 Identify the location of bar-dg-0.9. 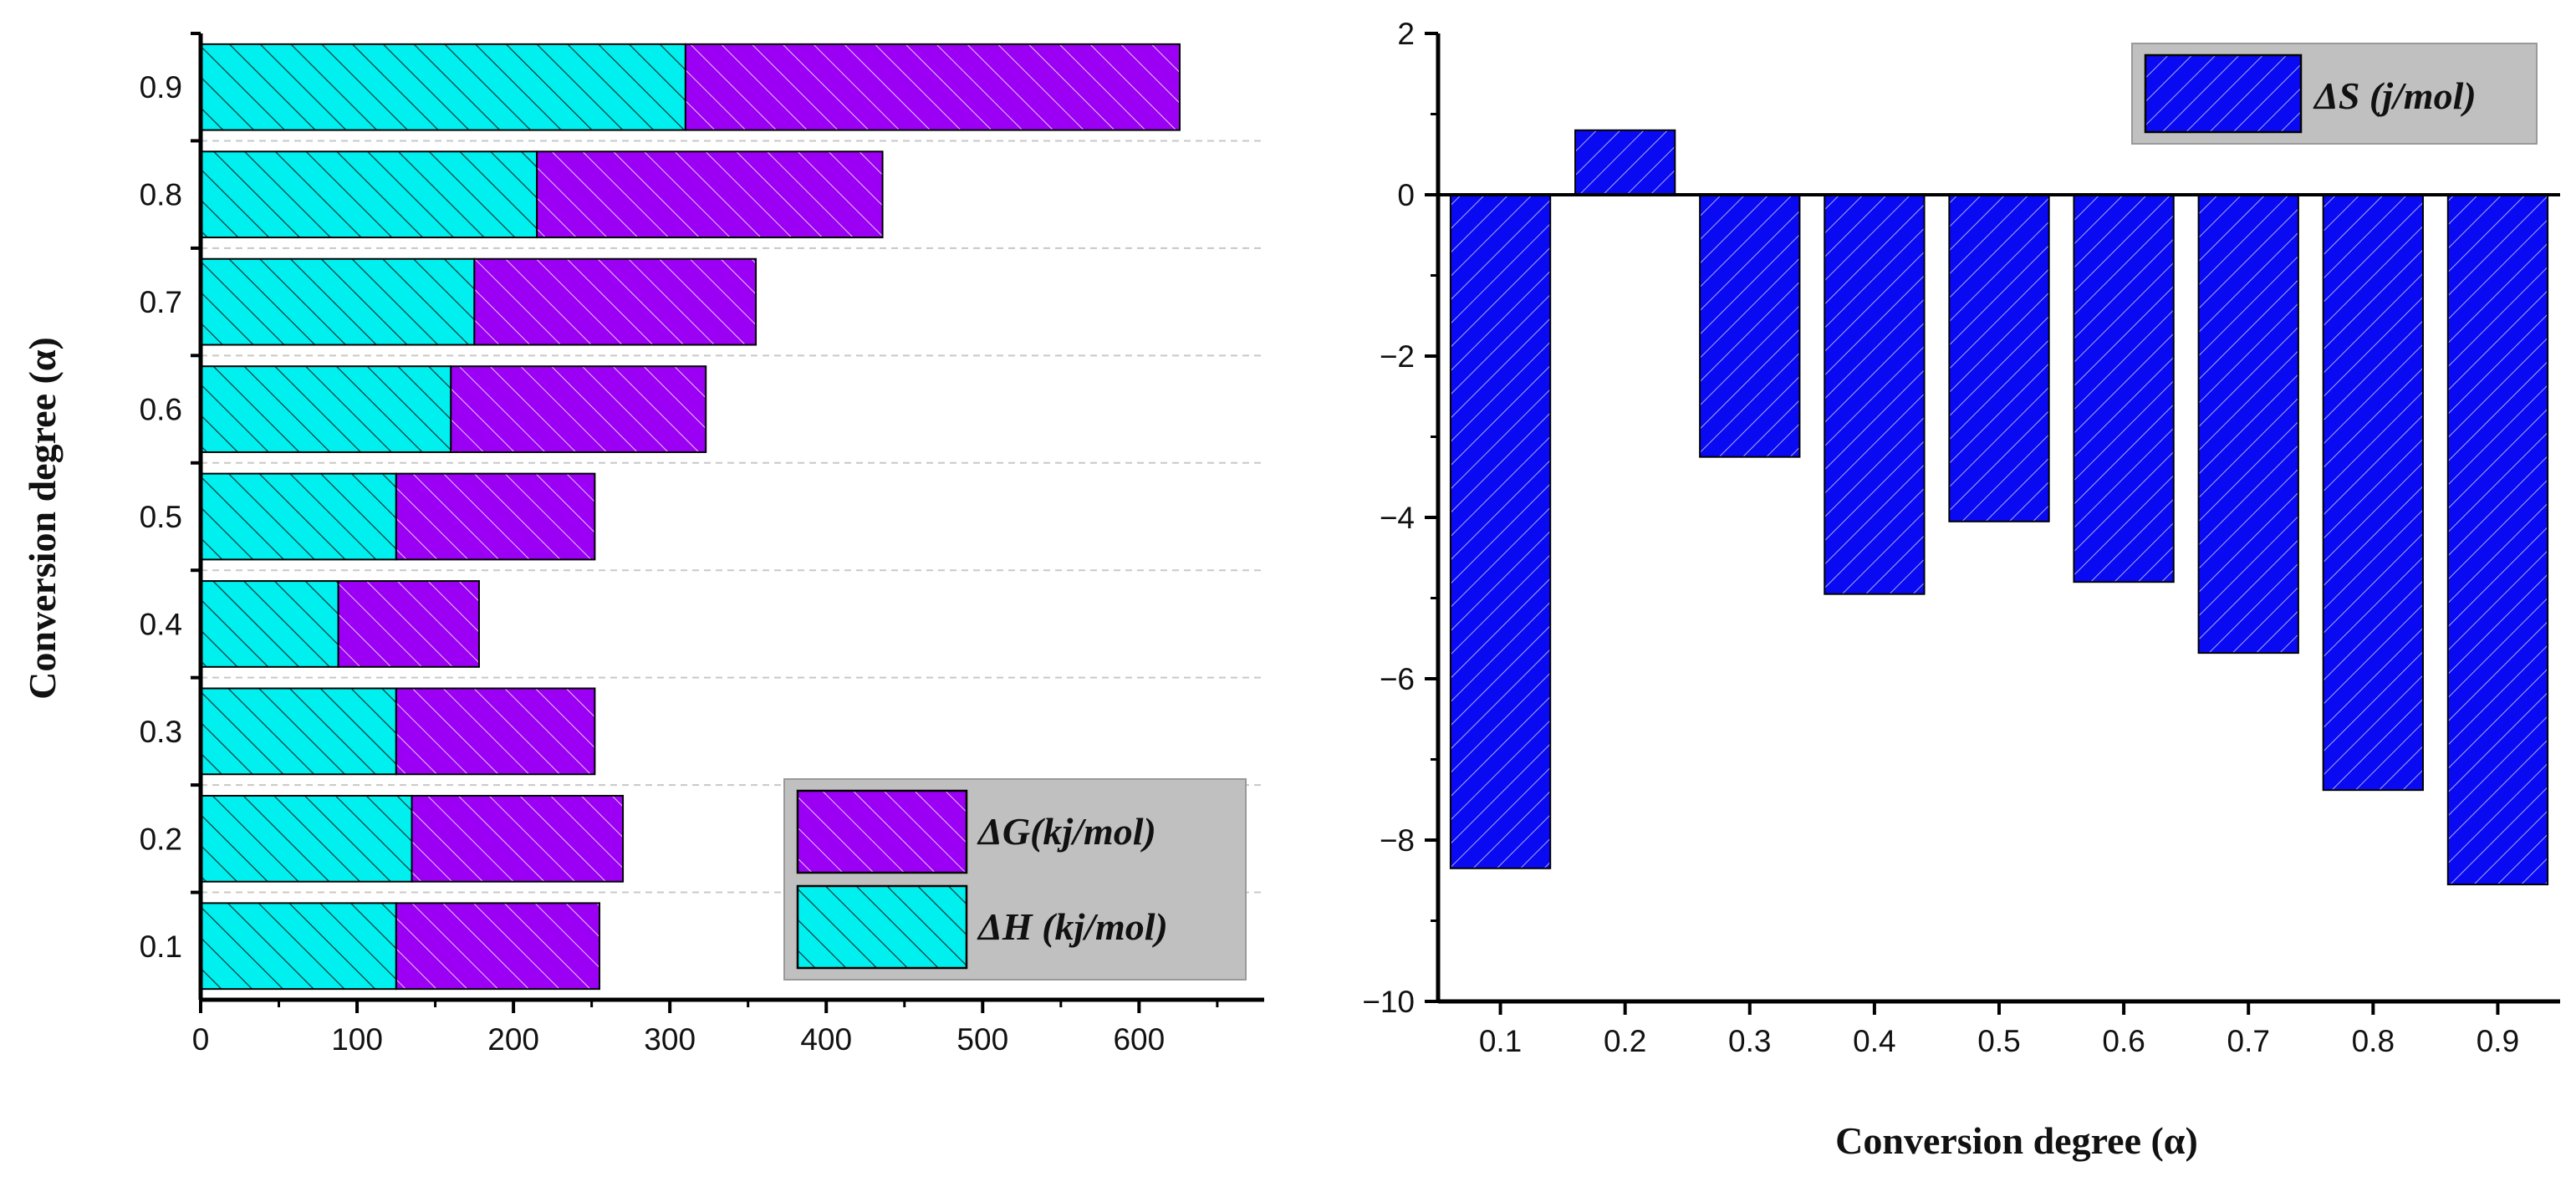
(933, 87).